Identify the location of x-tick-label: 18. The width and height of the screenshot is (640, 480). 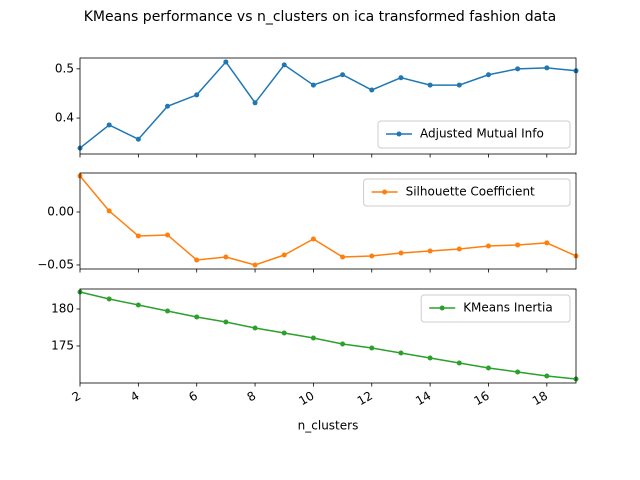
(540, 399).